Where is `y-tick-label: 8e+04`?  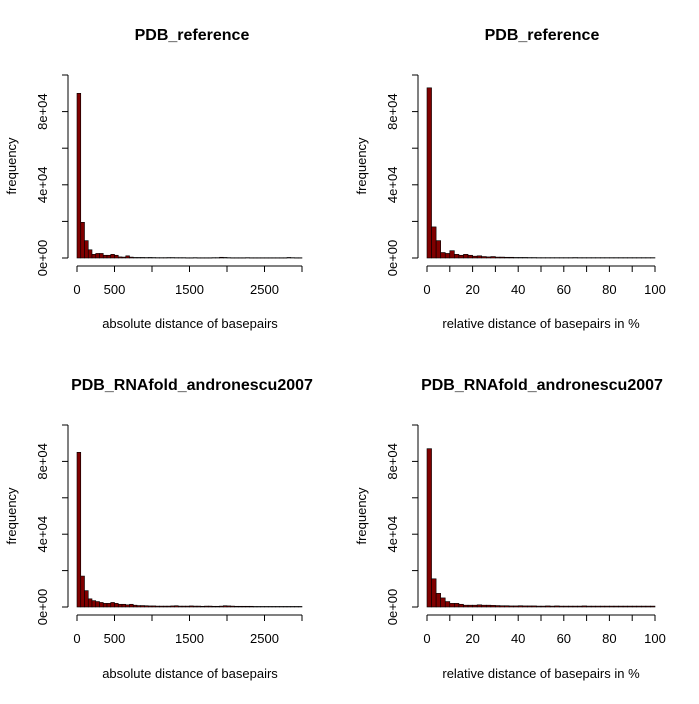 y-tick-label: 8e+04 is located at coordinates (42, 461).